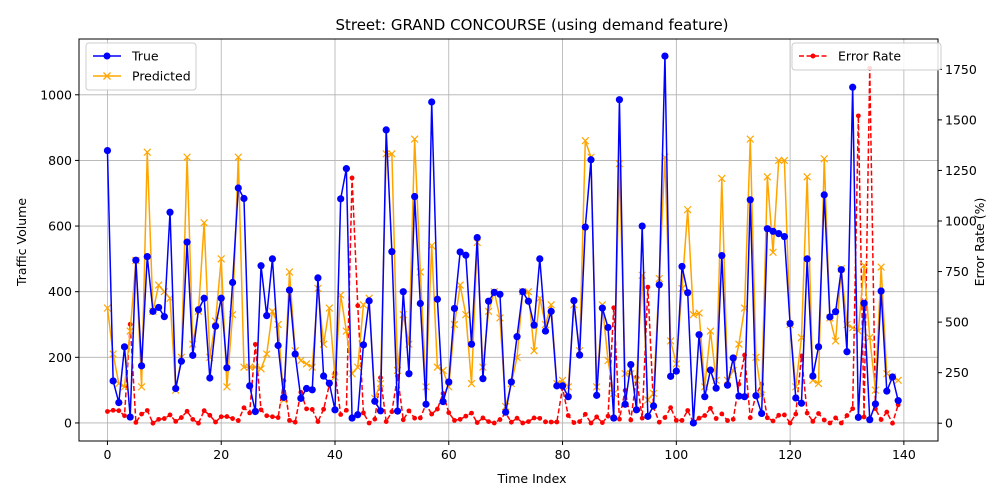 Image resolution: width=1000 pixels, height=500 pixels. I want to click on x-tick-label: 140, so click(904, 454).